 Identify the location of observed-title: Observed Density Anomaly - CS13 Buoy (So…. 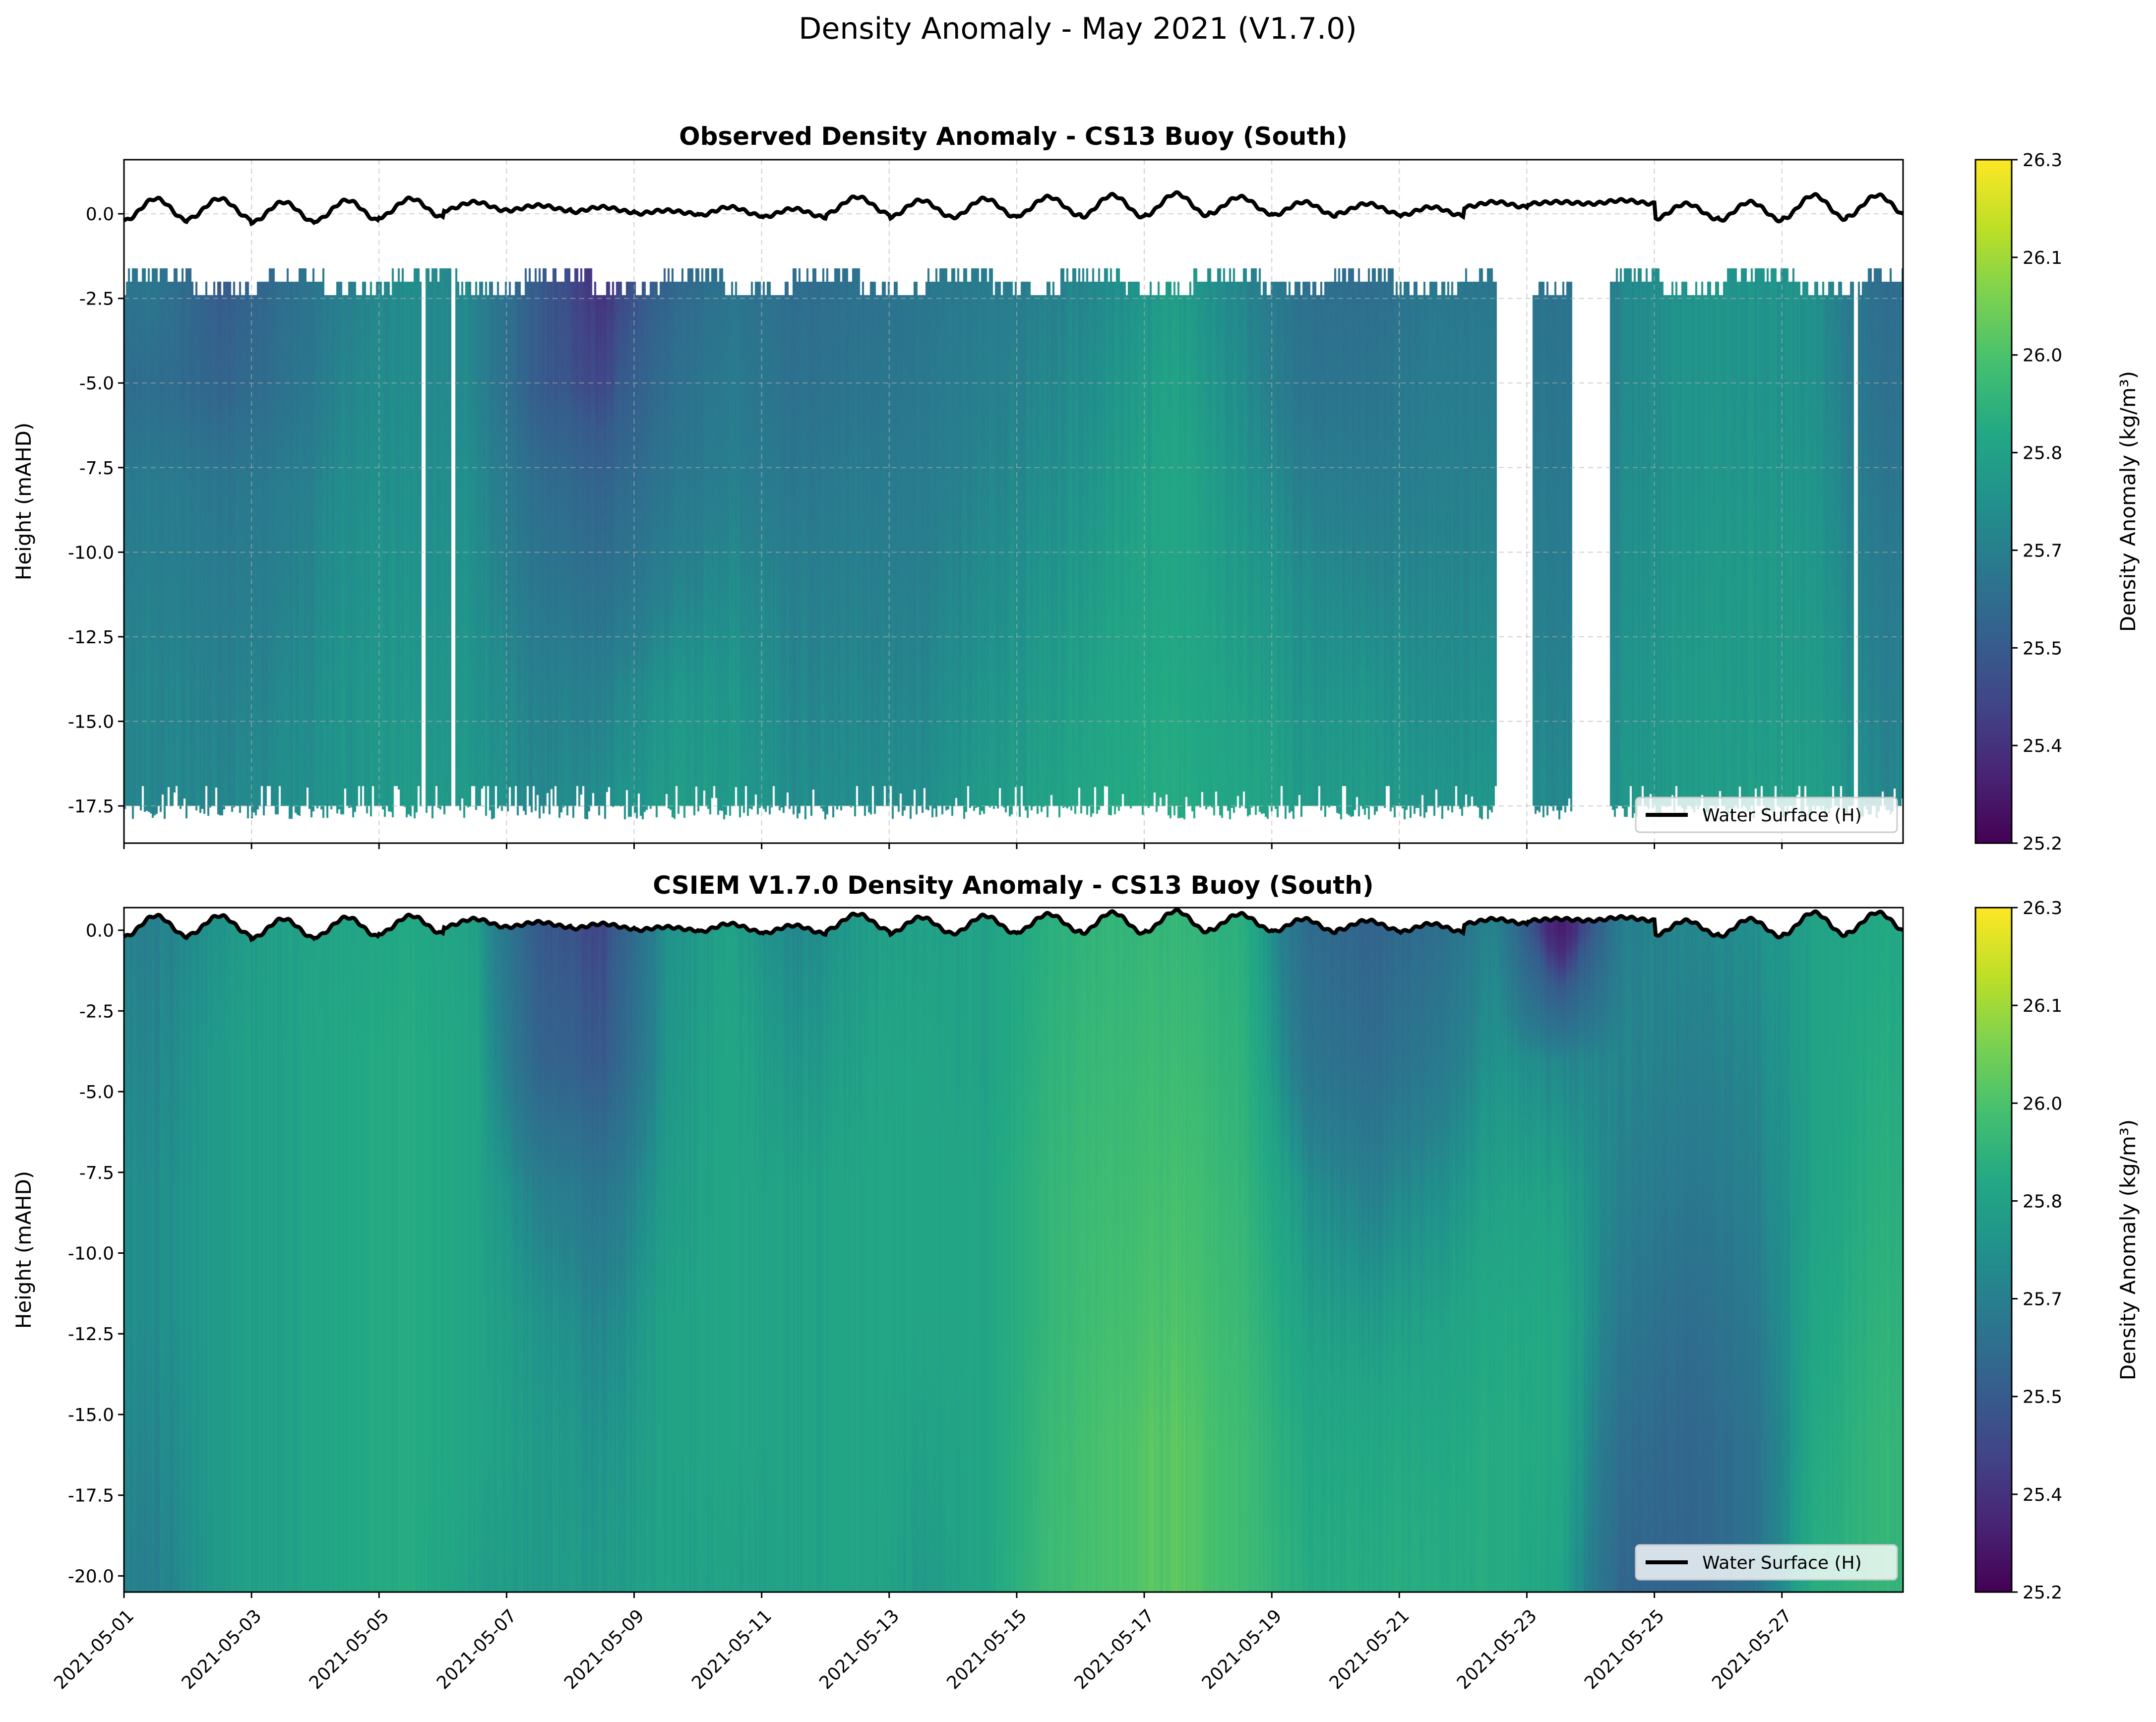
(1014, 136).